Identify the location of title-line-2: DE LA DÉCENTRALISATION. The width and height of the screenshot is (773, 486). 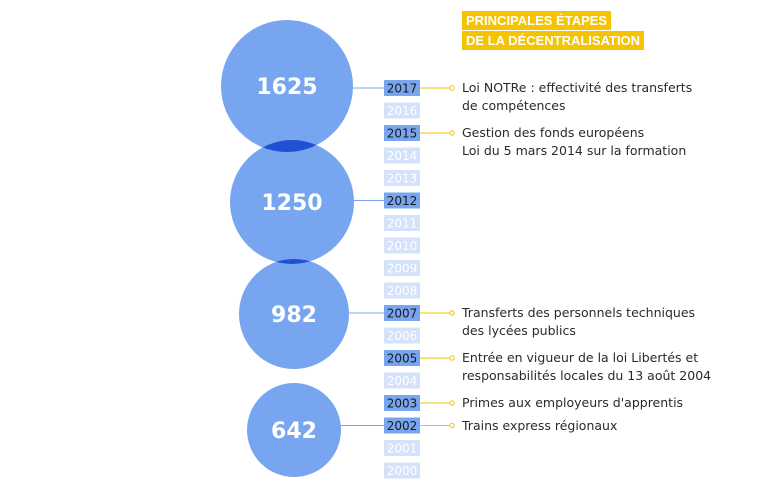
(553, 40).